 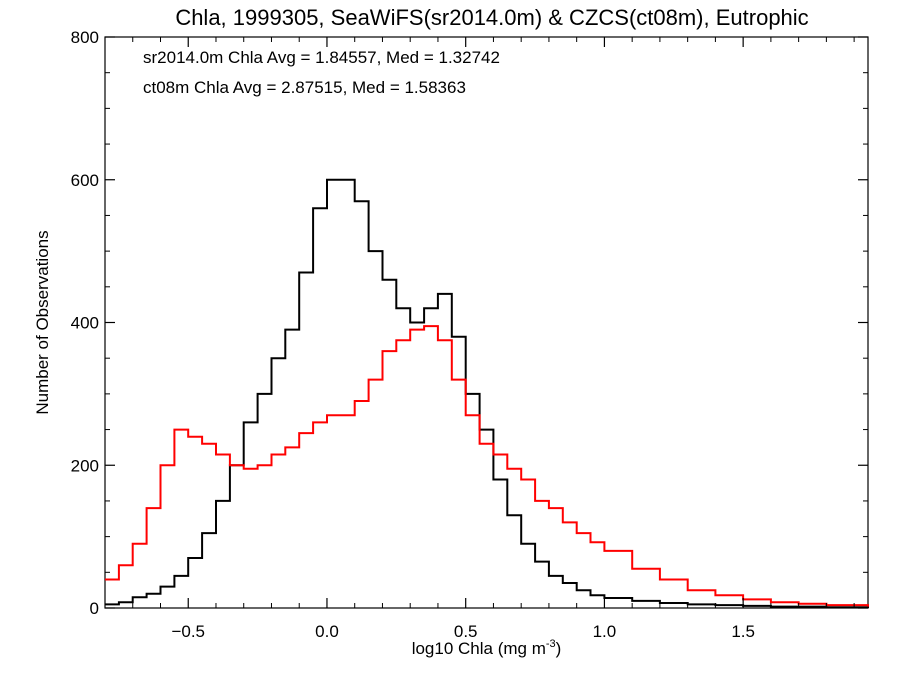 I want to click on x-tick-label: 0.5, so click(x=466, y=631).